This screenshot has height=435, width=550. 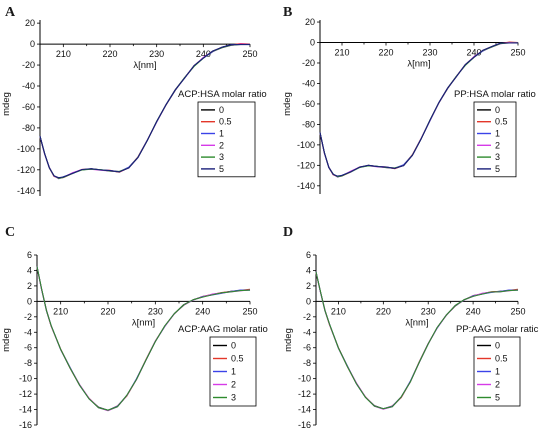 What do you see at coordinates (304, 410) in the screenshot?
I see `y-tick-label: -14` at bounding box center [304, 410].